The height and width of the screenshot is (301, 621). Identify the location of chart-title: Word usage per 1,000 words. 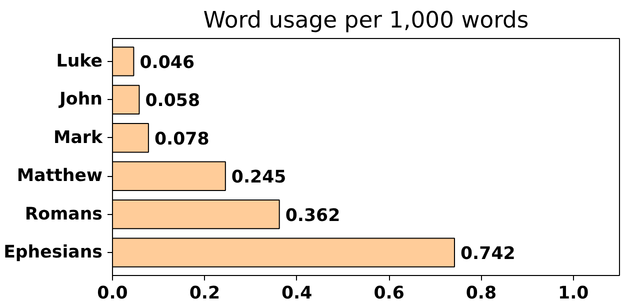
(366, 21).